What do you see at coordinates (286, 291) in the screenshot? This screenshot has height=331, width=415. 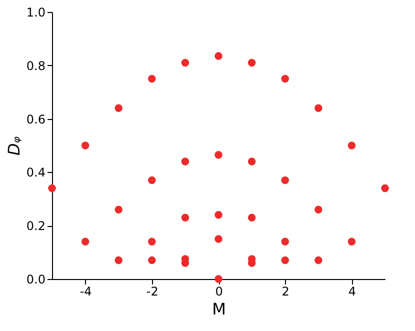 I see `x-tick-label: 2` at bounding box center [286, 291].